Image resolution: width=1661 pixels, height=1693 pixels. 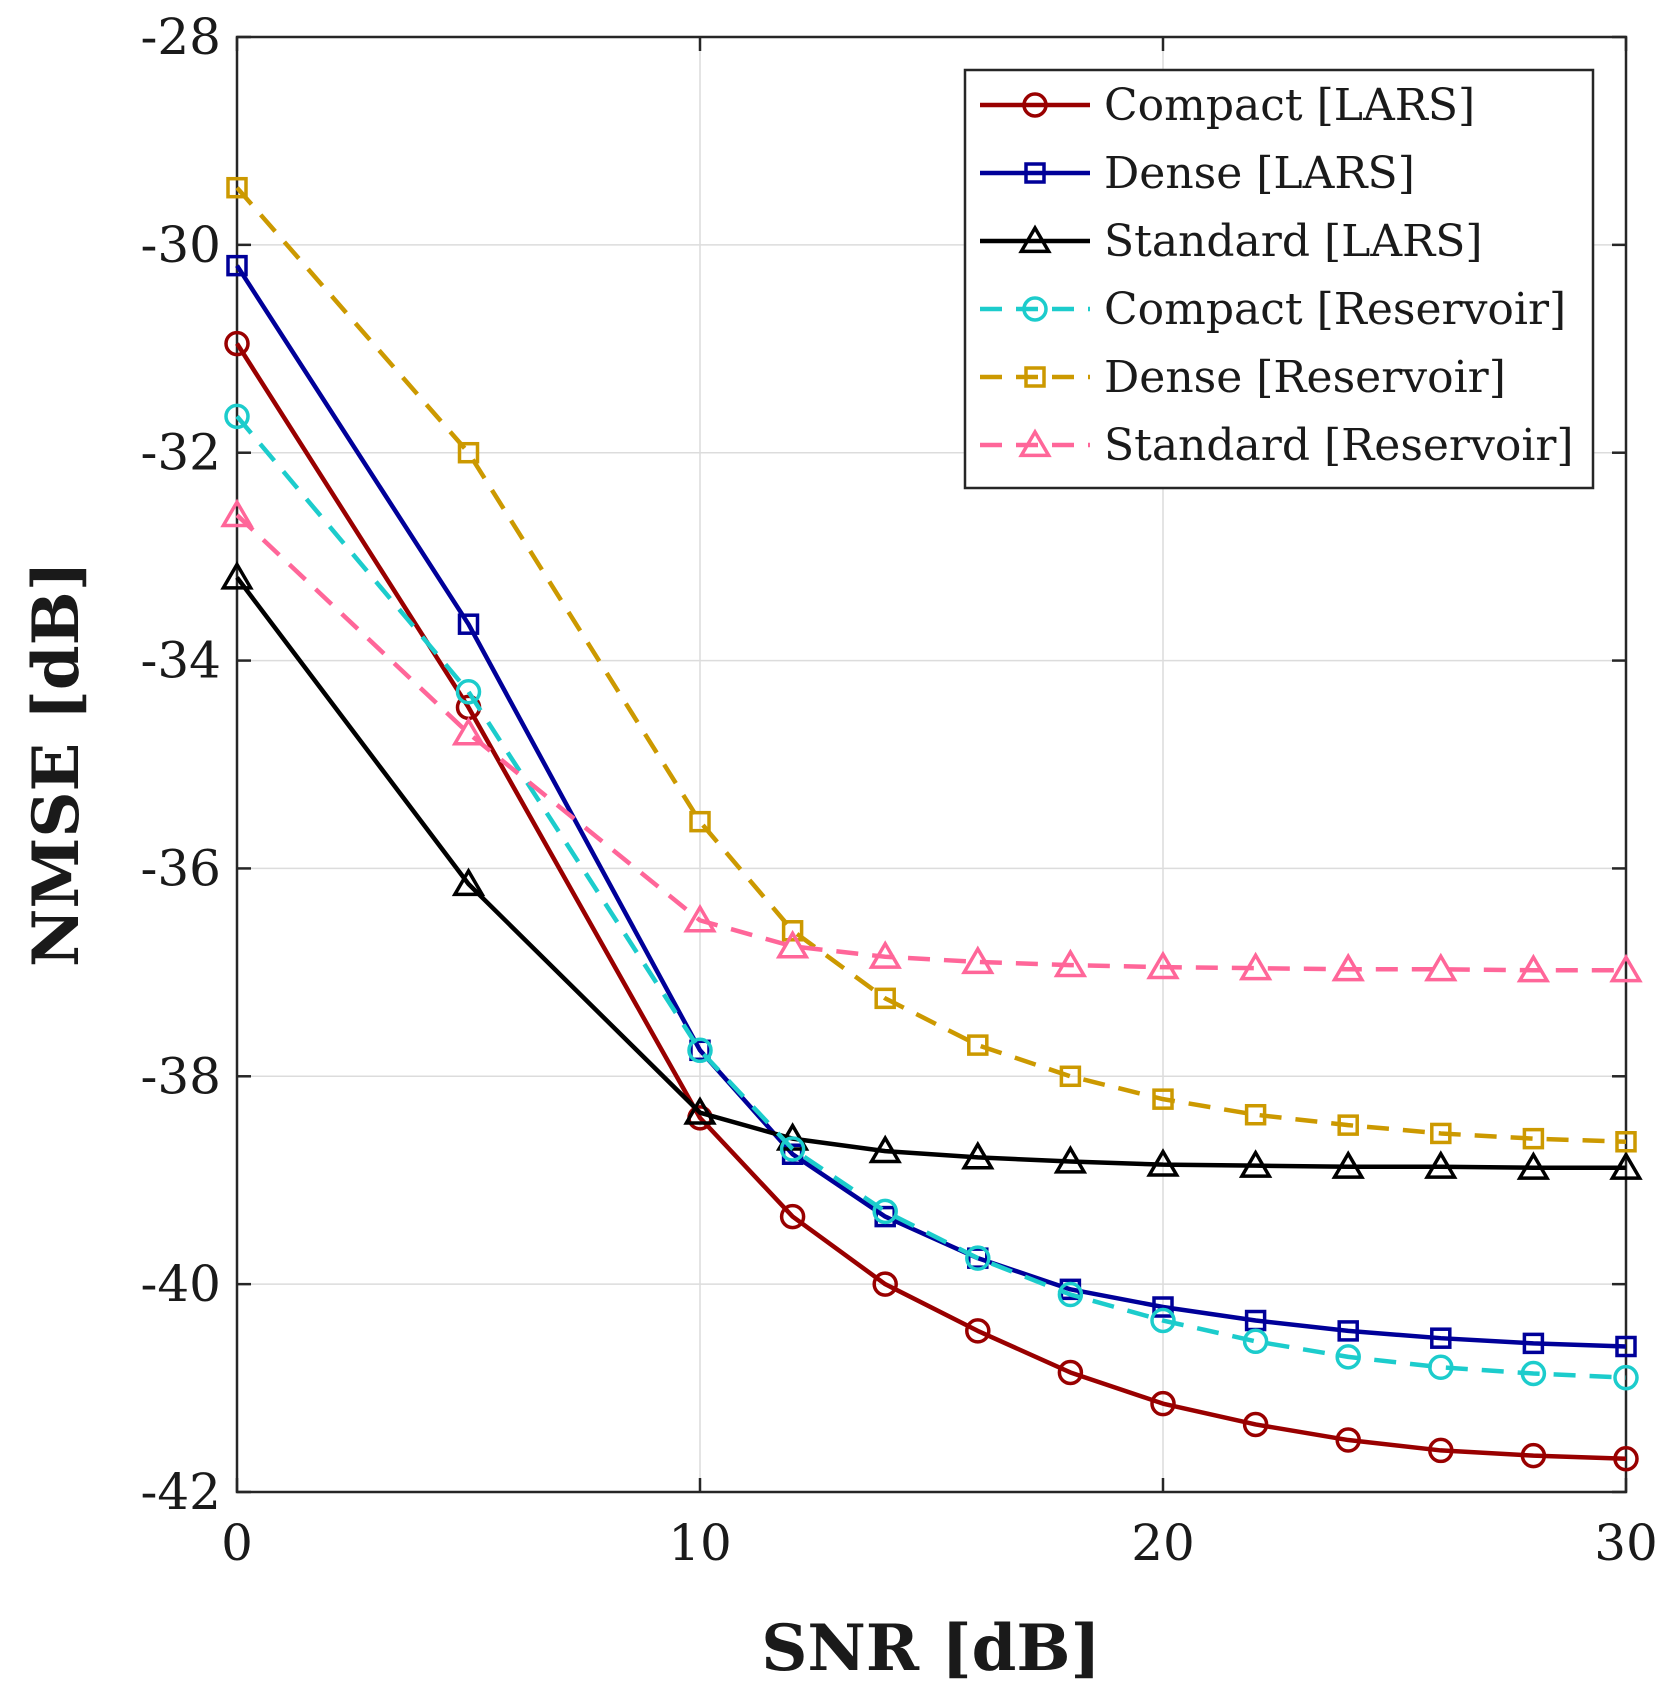 What do you see at coordinates (939, 1543) in the screenshot?
I see `x-tick-labels: 0 10 20 30` at bounding box center [939, 1543].